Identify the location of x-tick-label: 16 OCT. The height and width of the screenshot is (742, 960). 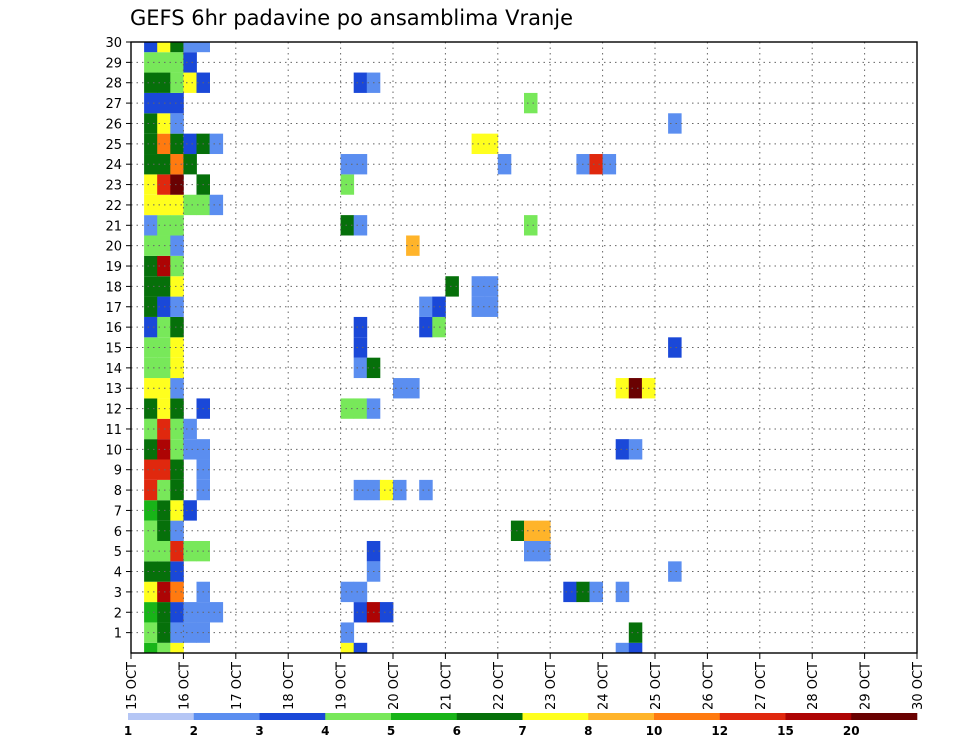
(184, 686).